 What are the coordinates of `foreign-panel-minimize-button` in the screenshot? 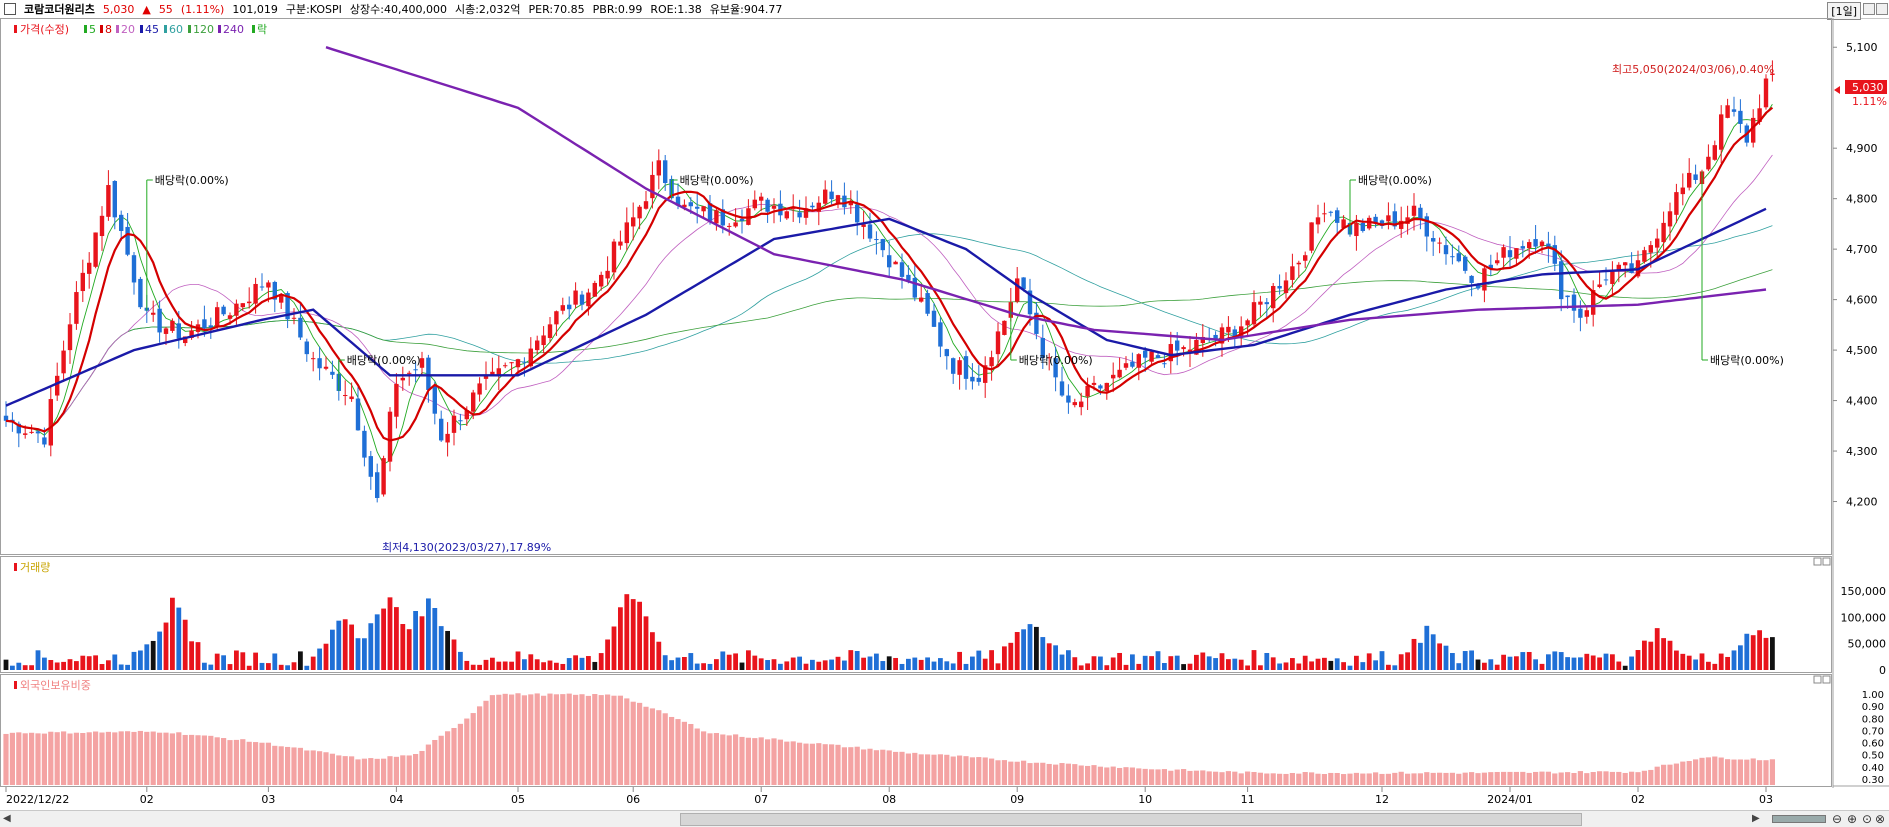 It's located at (1817, 679).